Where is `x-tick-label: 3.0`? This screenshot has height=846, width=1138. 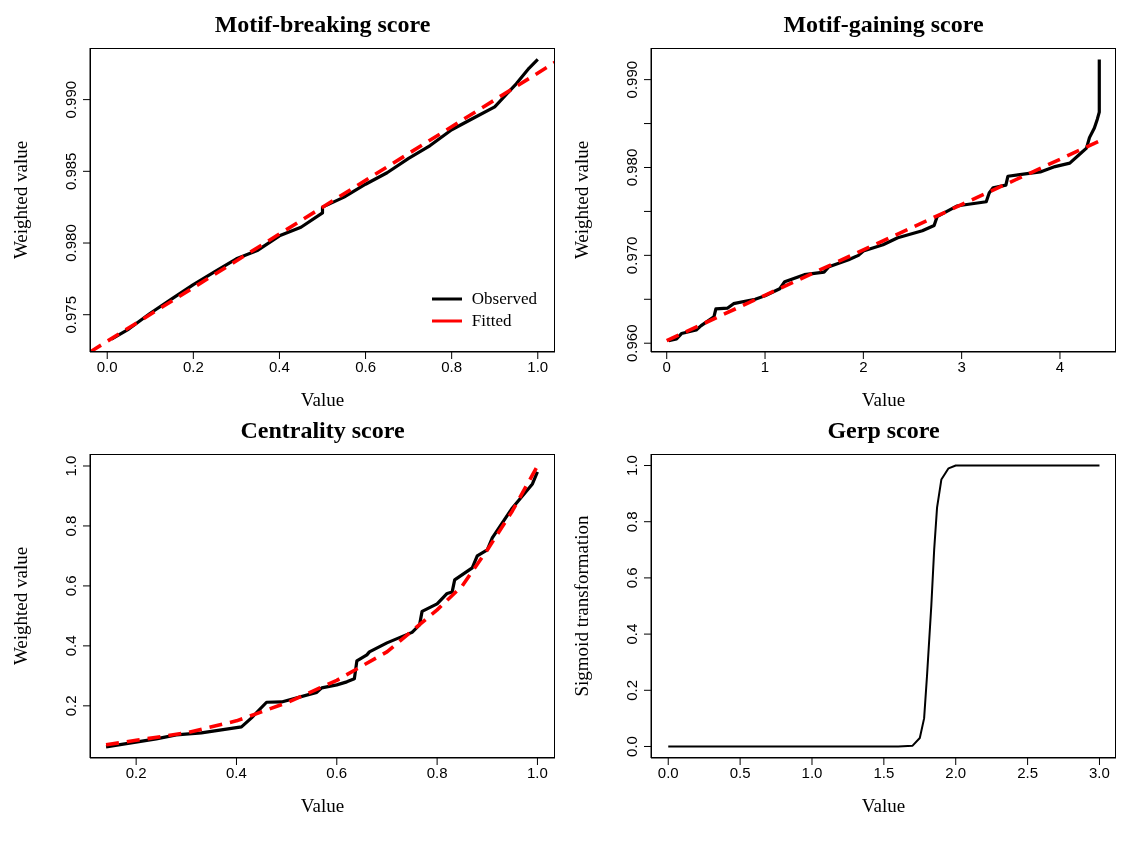 x-tick-label: 3.0 is located at coordinates (1099, 772).